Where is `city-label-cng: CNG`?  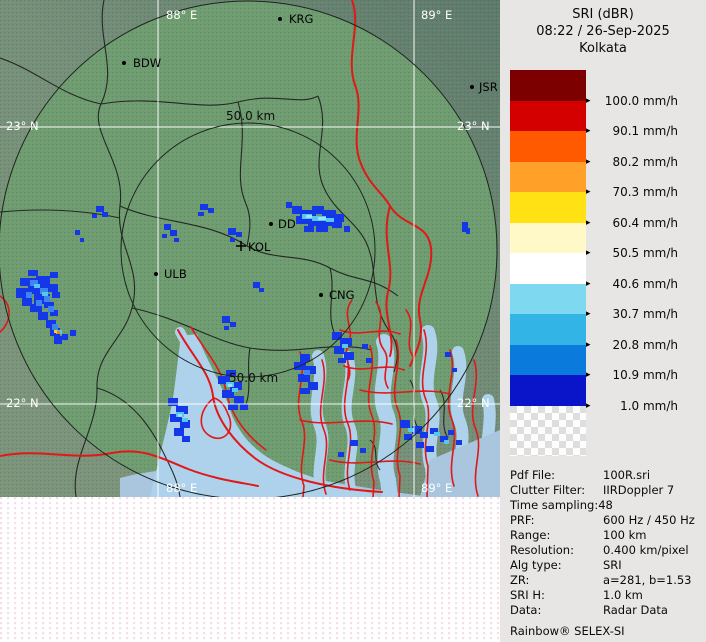
city-label-cng: CNG is located at coordinates (342, 295).